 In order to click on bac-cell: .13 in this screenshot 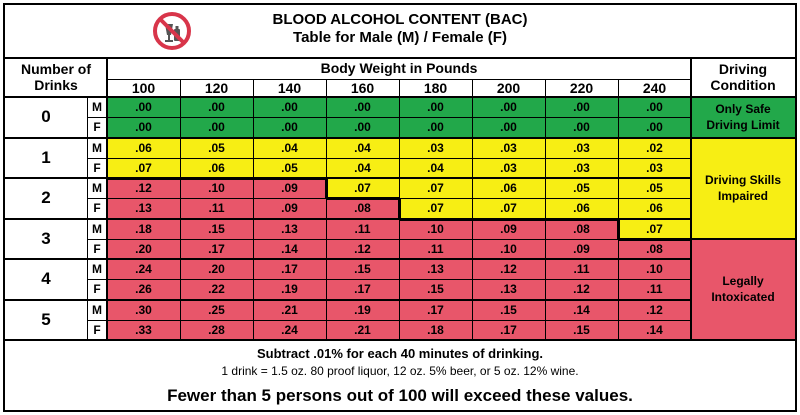, I will do `click(289, 228)`.